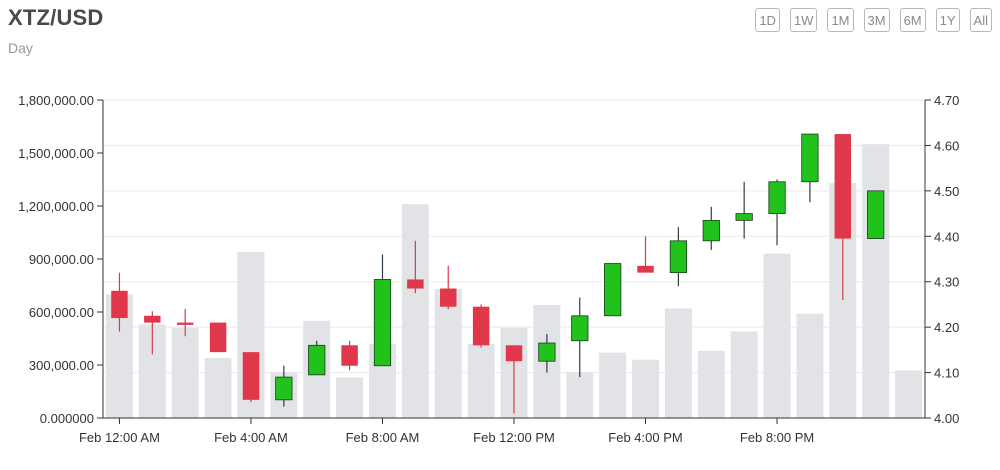 This screenshot has width=1000, height=470. Describe the element at coordinates (56, 17) in the screenshot. I see `page-title: XTZ/USD` at that location.